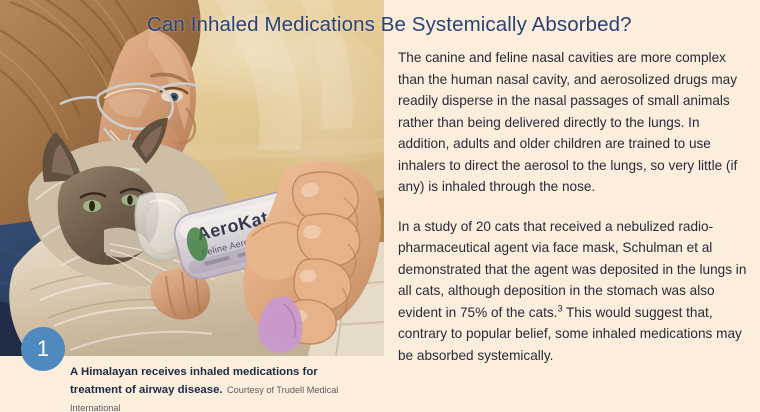 This screenshot has width=760, height=412. Describe the element at coordinates (43, 349) in the screenshot. I see `figure-number-badge: 1` at that location.